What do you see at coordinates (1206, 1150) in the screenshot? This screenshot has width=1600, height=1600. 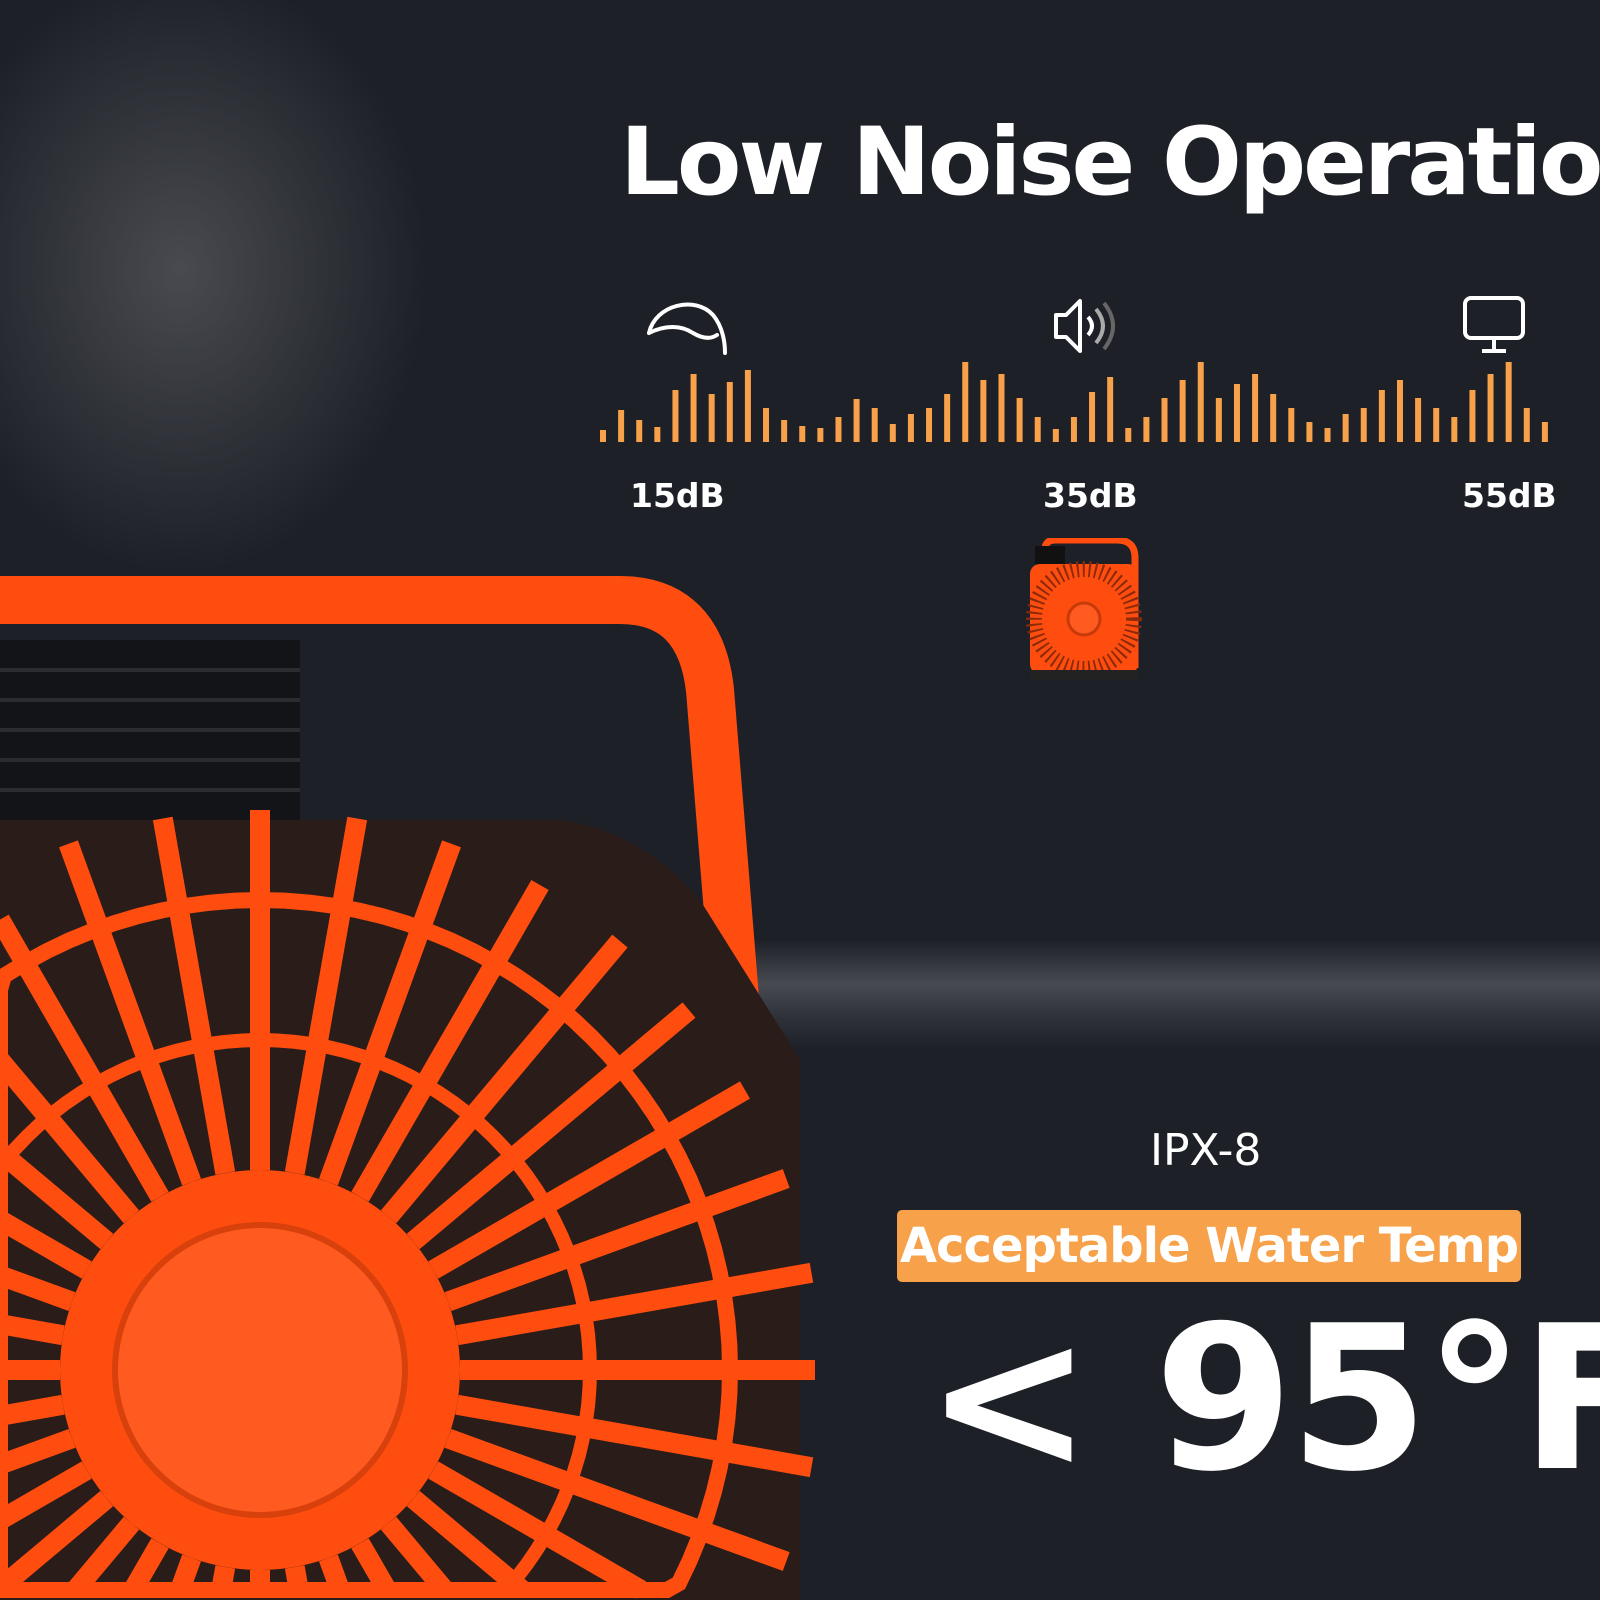 I see `waterproof-rating: IPX-8` at bounding box center [1206, 1150].